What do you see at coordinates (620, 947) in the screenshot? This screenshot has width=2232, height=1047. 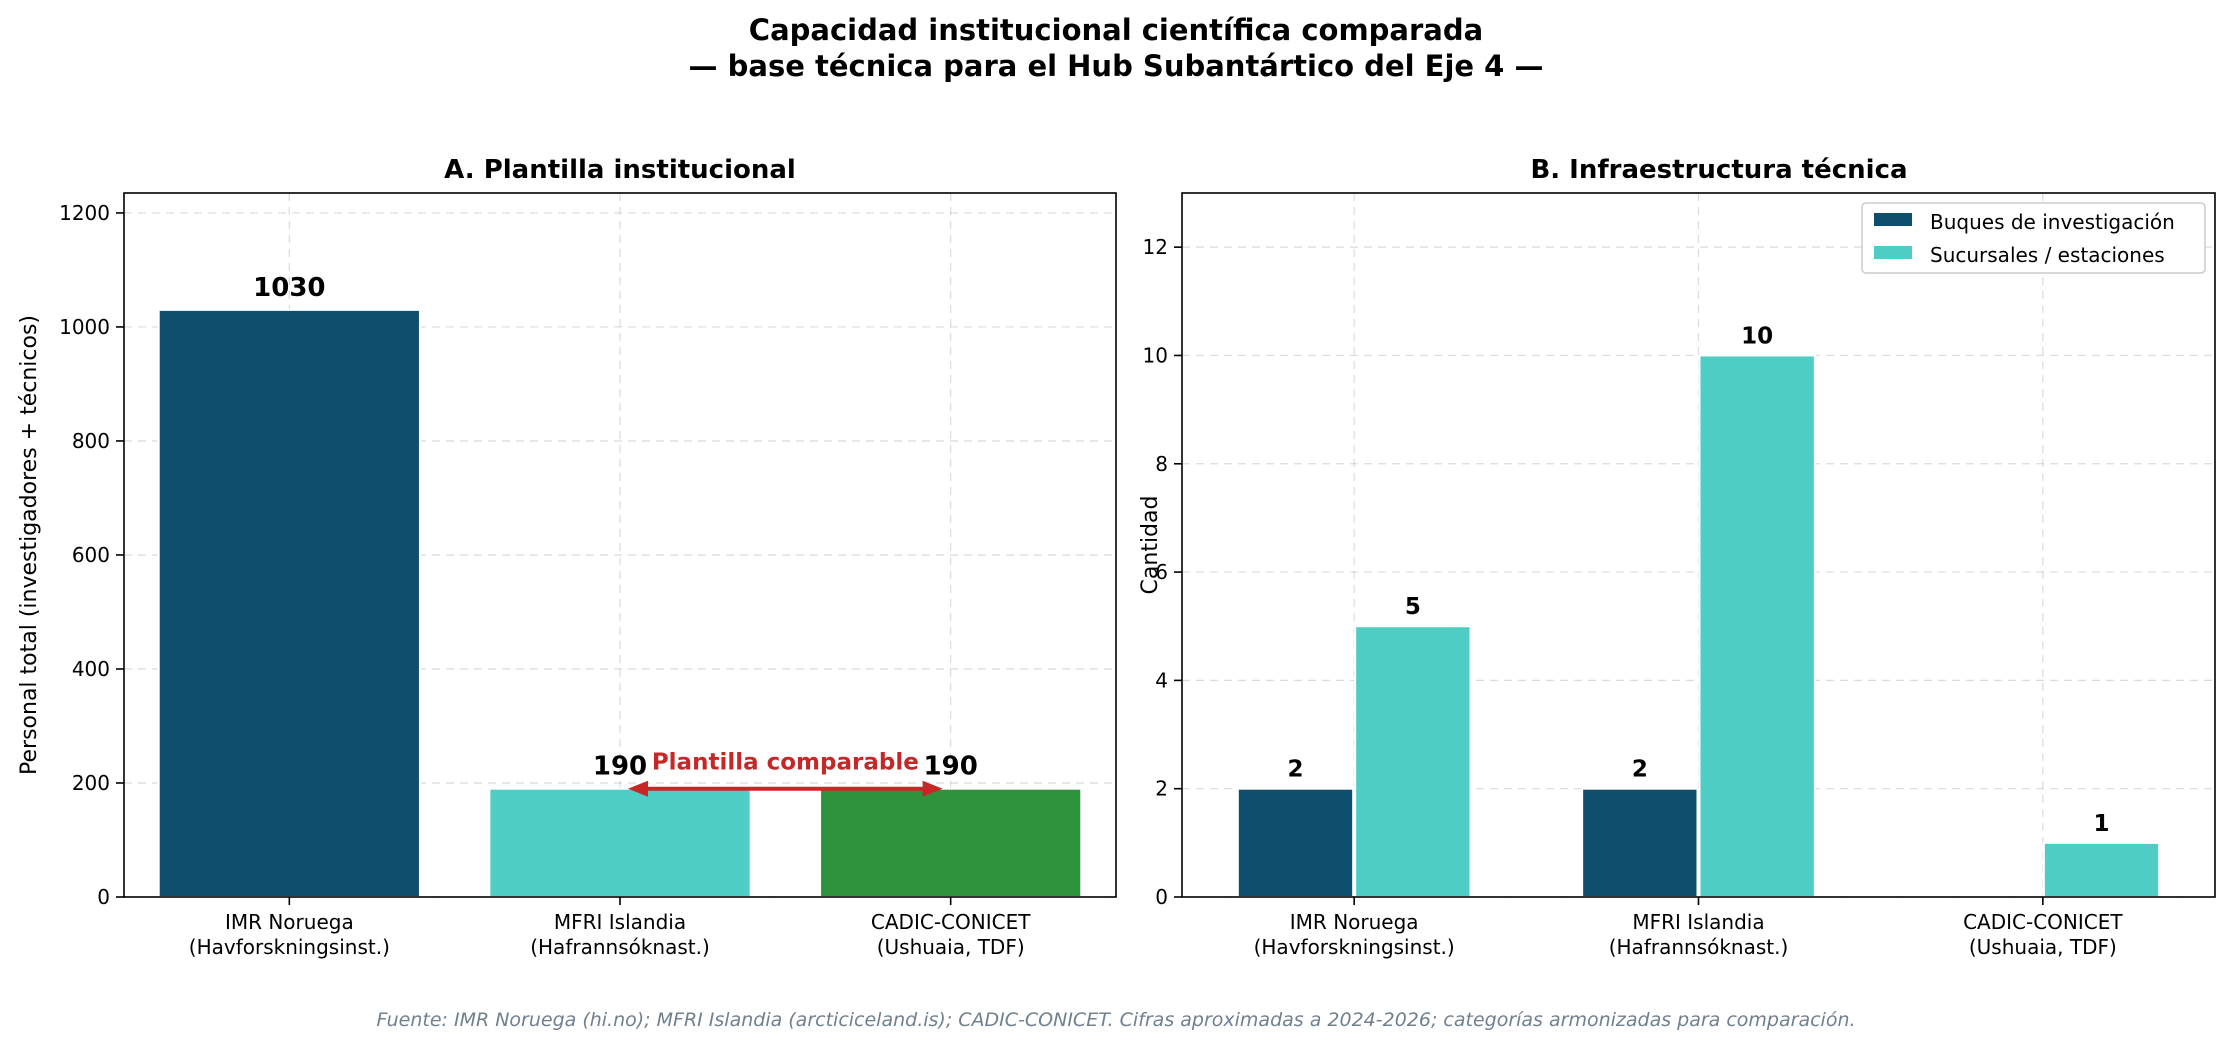 I see `panel-a-xtick-label: (Hafrannsóknast.)` at bounding box center [620, 947].